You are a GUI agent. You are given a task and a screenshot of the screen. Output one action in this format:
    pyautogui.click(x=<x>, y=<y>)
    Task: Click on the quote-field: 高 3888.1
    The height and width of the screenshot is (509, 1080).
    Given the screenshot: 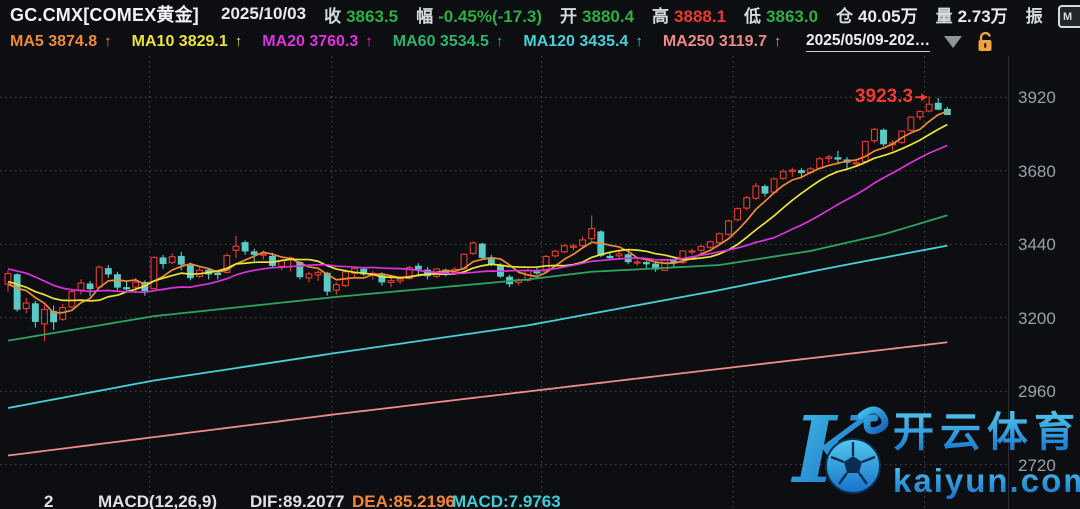 What is the action you would take?
    pyautogui.click(x=689, y=16)
    